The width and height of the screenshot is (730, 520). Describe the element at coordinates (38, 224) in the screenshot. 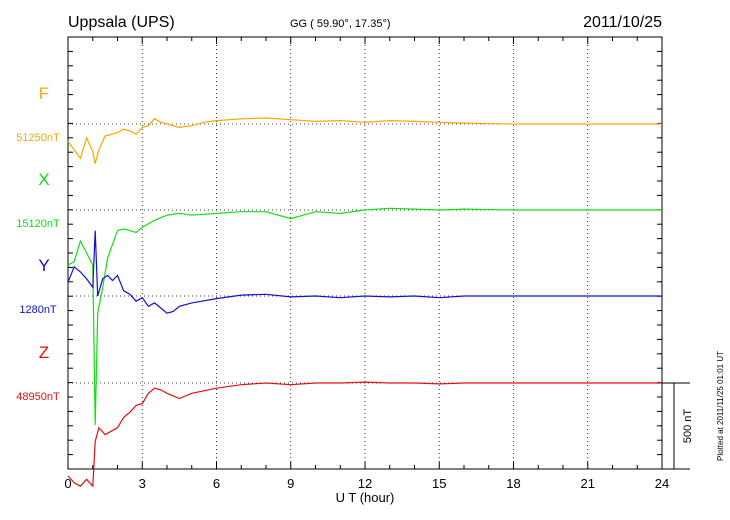

I see `component-baseline-x: 15120nT` at that location.